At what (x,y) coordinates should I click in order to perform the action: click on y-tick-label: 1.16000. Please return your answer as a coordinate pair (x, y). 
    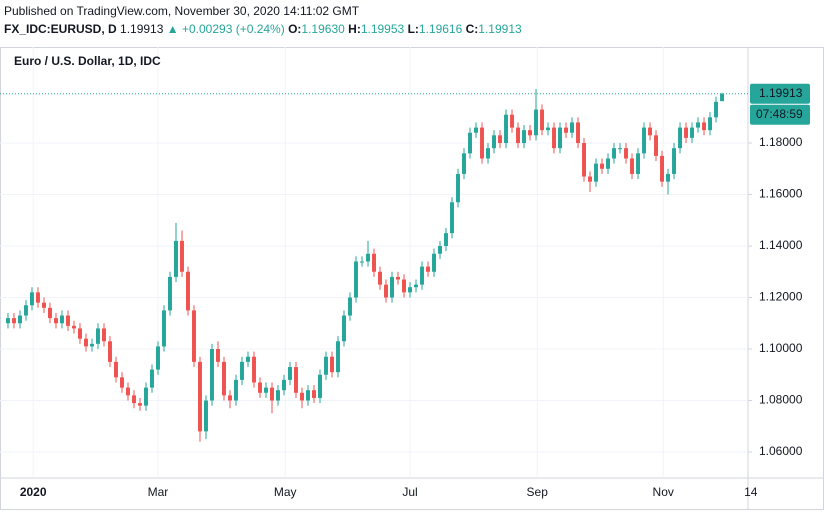
    Looking at the image, I should click on (781, 194).